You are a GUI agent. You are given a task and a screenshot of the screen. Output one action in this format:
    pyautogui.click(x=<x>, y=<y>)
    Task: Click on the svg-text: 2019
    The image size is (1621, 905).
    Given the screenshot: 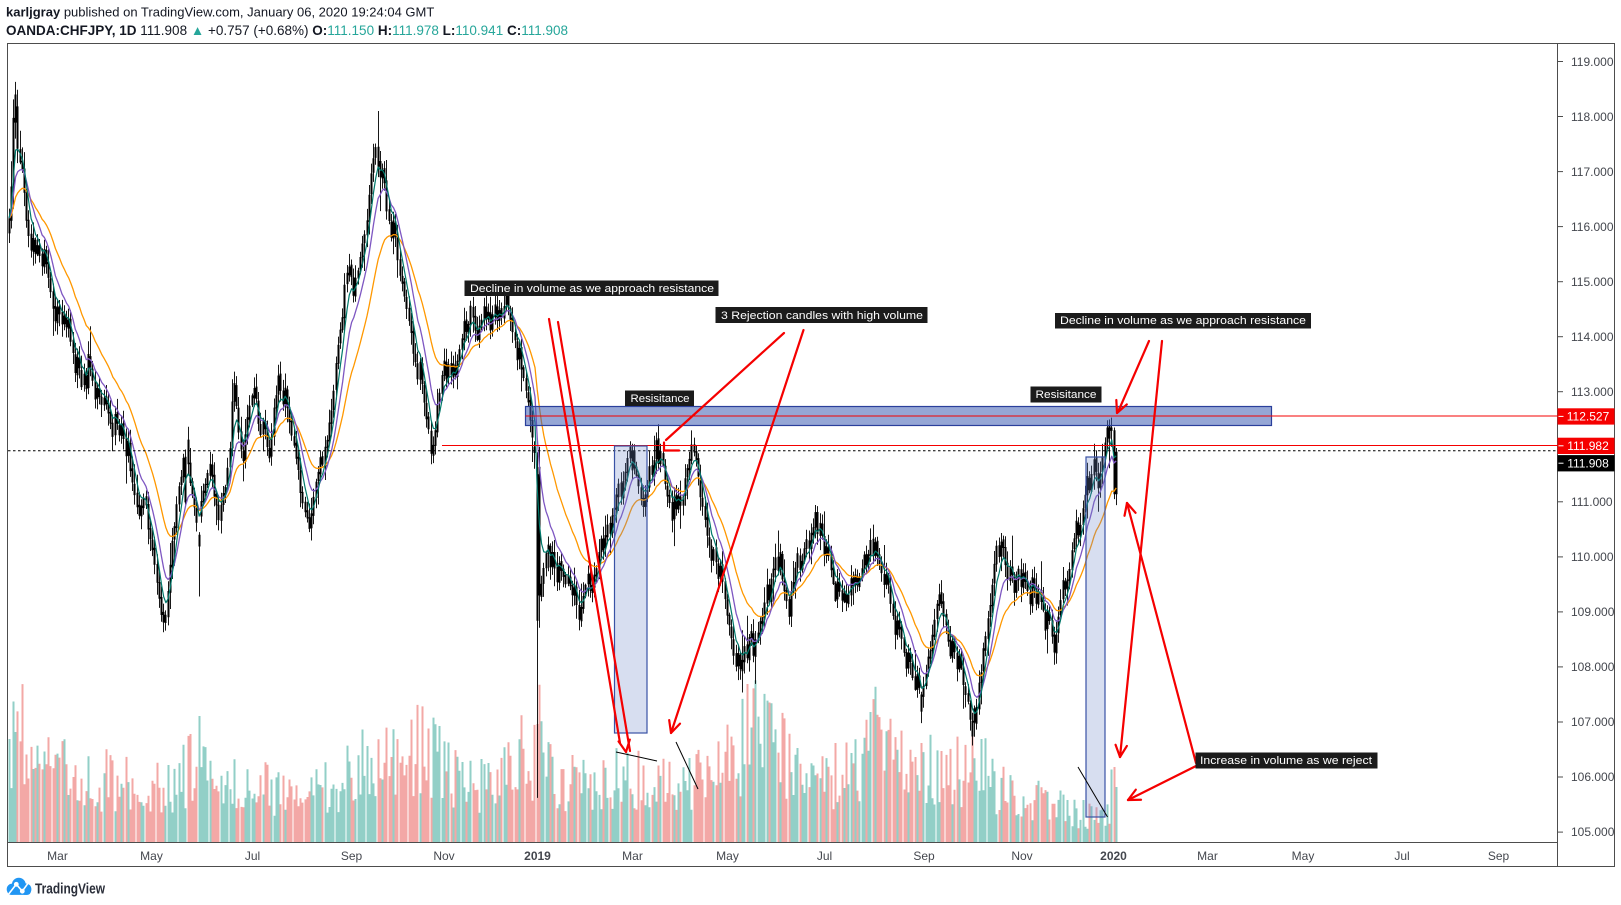 What is the action you would take?
    pyautogui.click(x=537, y=856)
    